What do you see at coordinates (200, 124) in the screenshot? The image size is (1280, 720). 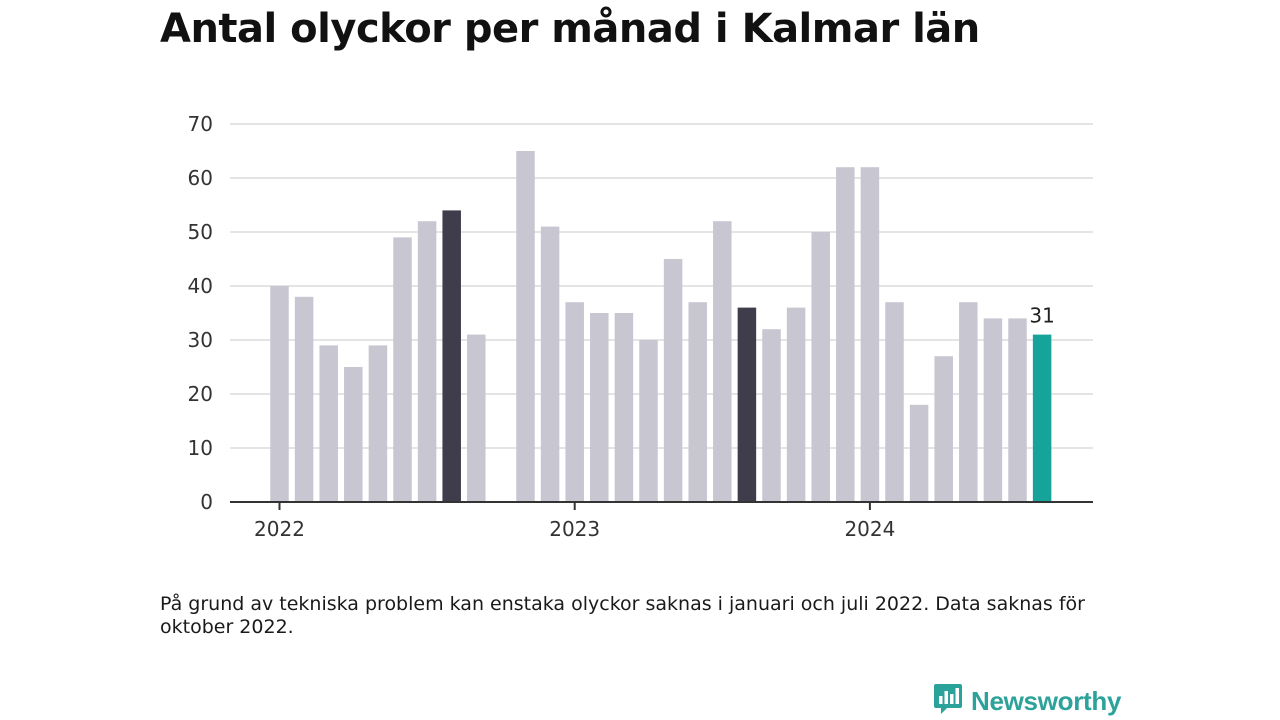 I see `y-tick-label: 70` at bounding box center [200, 124].